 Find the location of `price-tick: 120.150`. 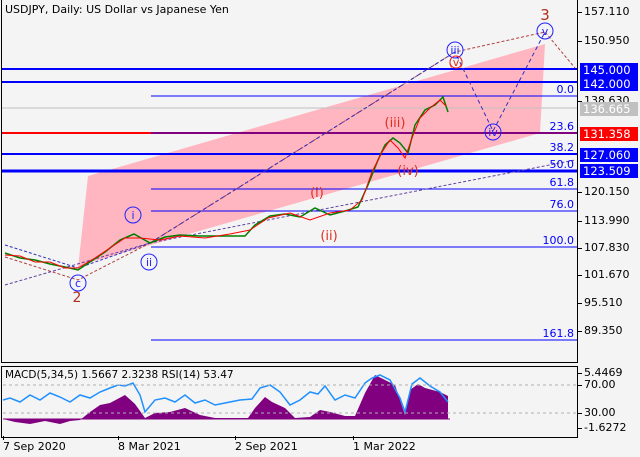

price-tick: 120.150 is located at coordinates (604, 191).